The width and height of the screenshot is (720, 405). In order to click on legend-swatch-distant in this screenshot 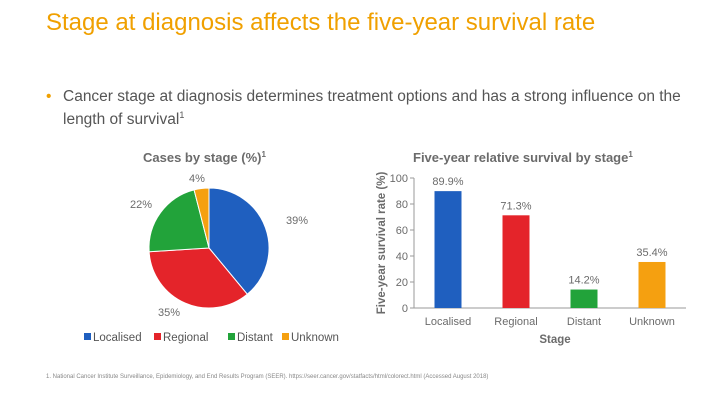, I will do `click(231, 336)`.